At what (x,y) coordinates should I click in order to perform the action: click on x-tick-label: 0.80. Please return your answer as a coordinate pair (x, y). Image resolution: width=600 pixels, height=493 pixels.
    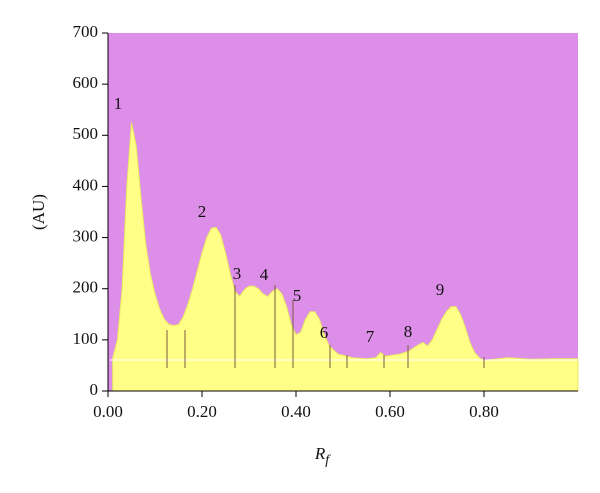
    Looking at the image, I should click on (484, 411).